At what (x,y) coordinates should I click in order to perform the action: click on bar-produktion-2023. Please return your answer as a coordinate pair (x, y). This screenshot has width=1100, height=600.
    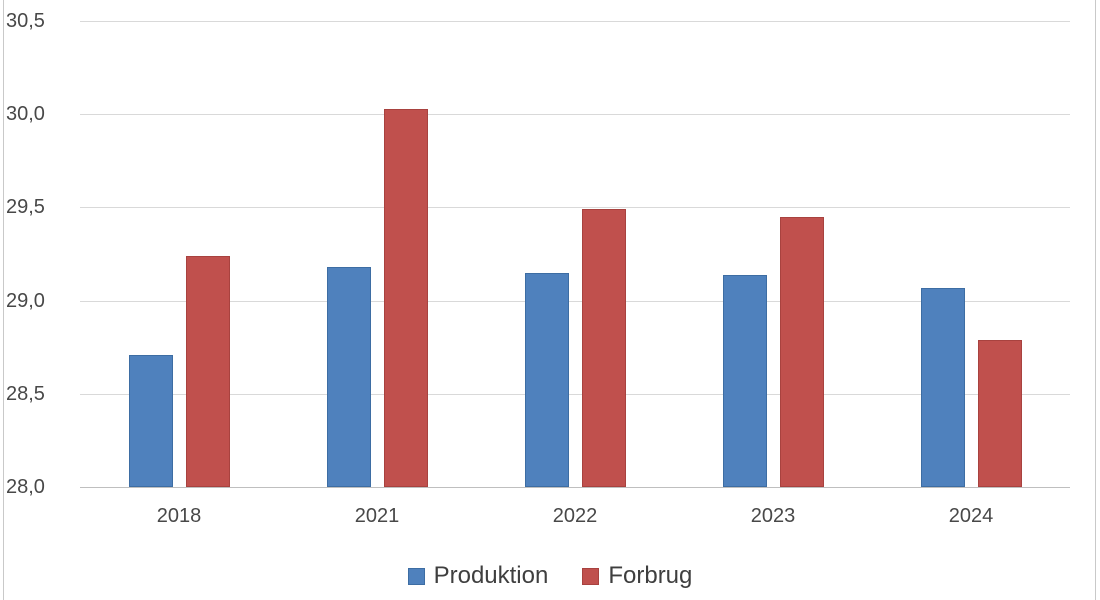
    Looking at the image, I should click on (744, 380).